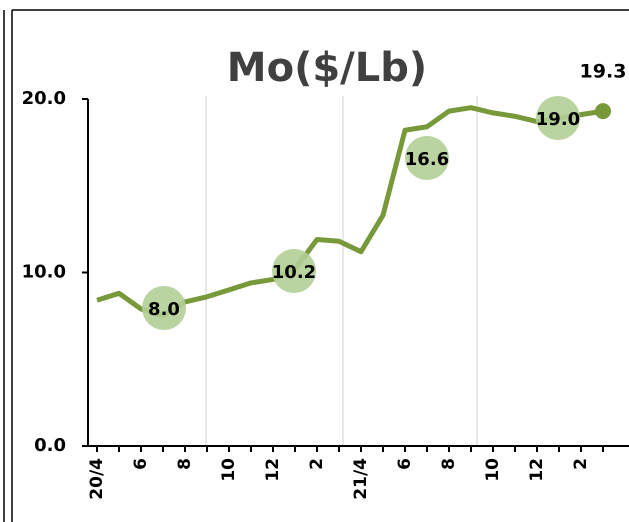  I want to click on chart-title: Mo($/Lb), so click(327, 68).